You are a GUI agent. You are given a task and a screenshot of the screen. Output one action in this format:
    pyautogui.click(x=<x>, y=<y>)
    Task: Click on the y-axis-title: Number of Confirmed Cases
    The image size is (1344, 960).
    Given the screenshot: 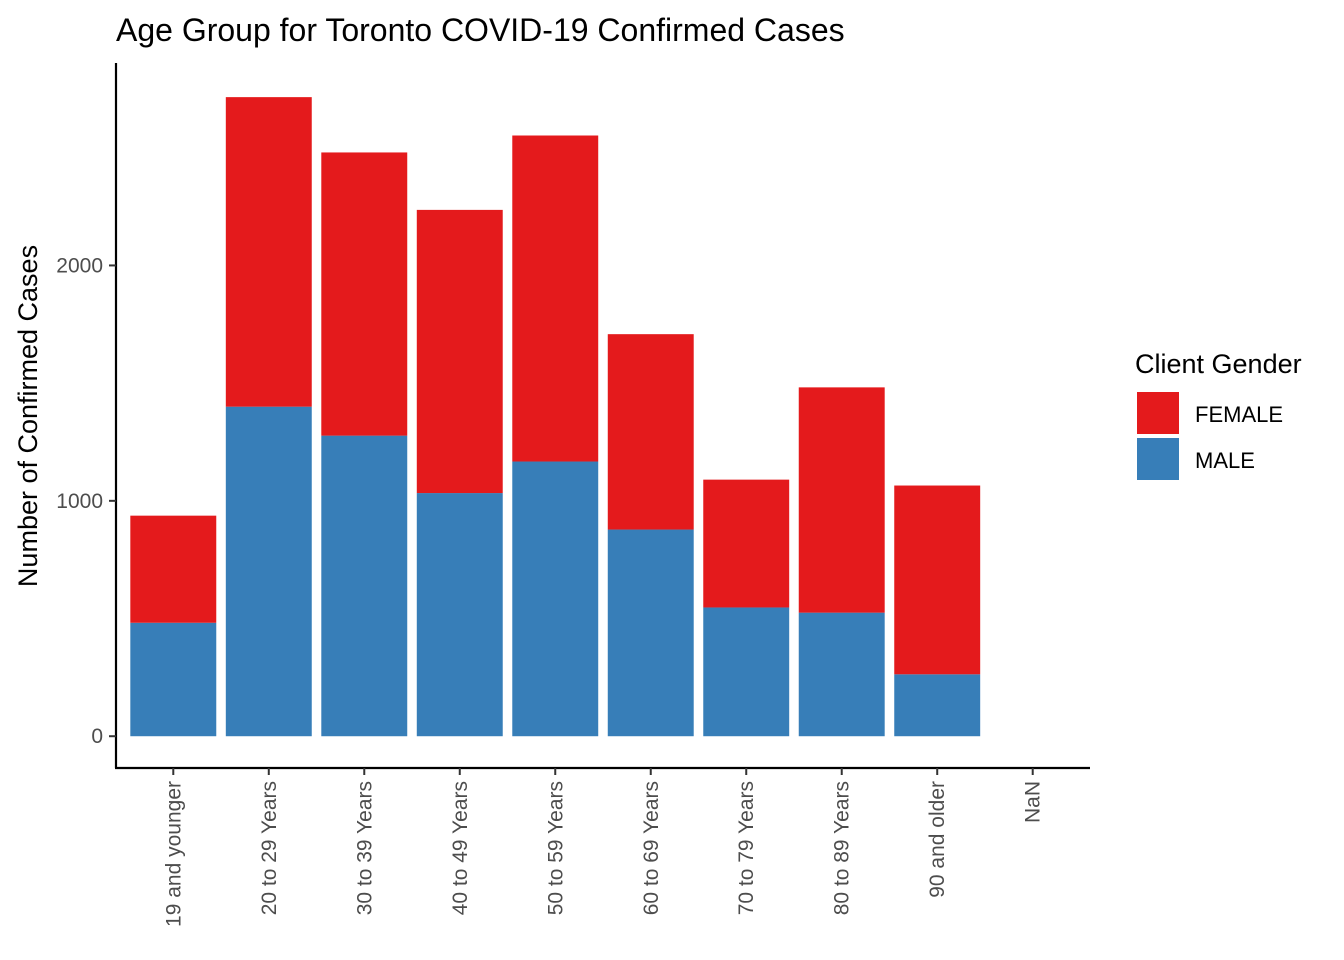 What is the action you would take?
    pyautogui.click(x=28, y=416)
    